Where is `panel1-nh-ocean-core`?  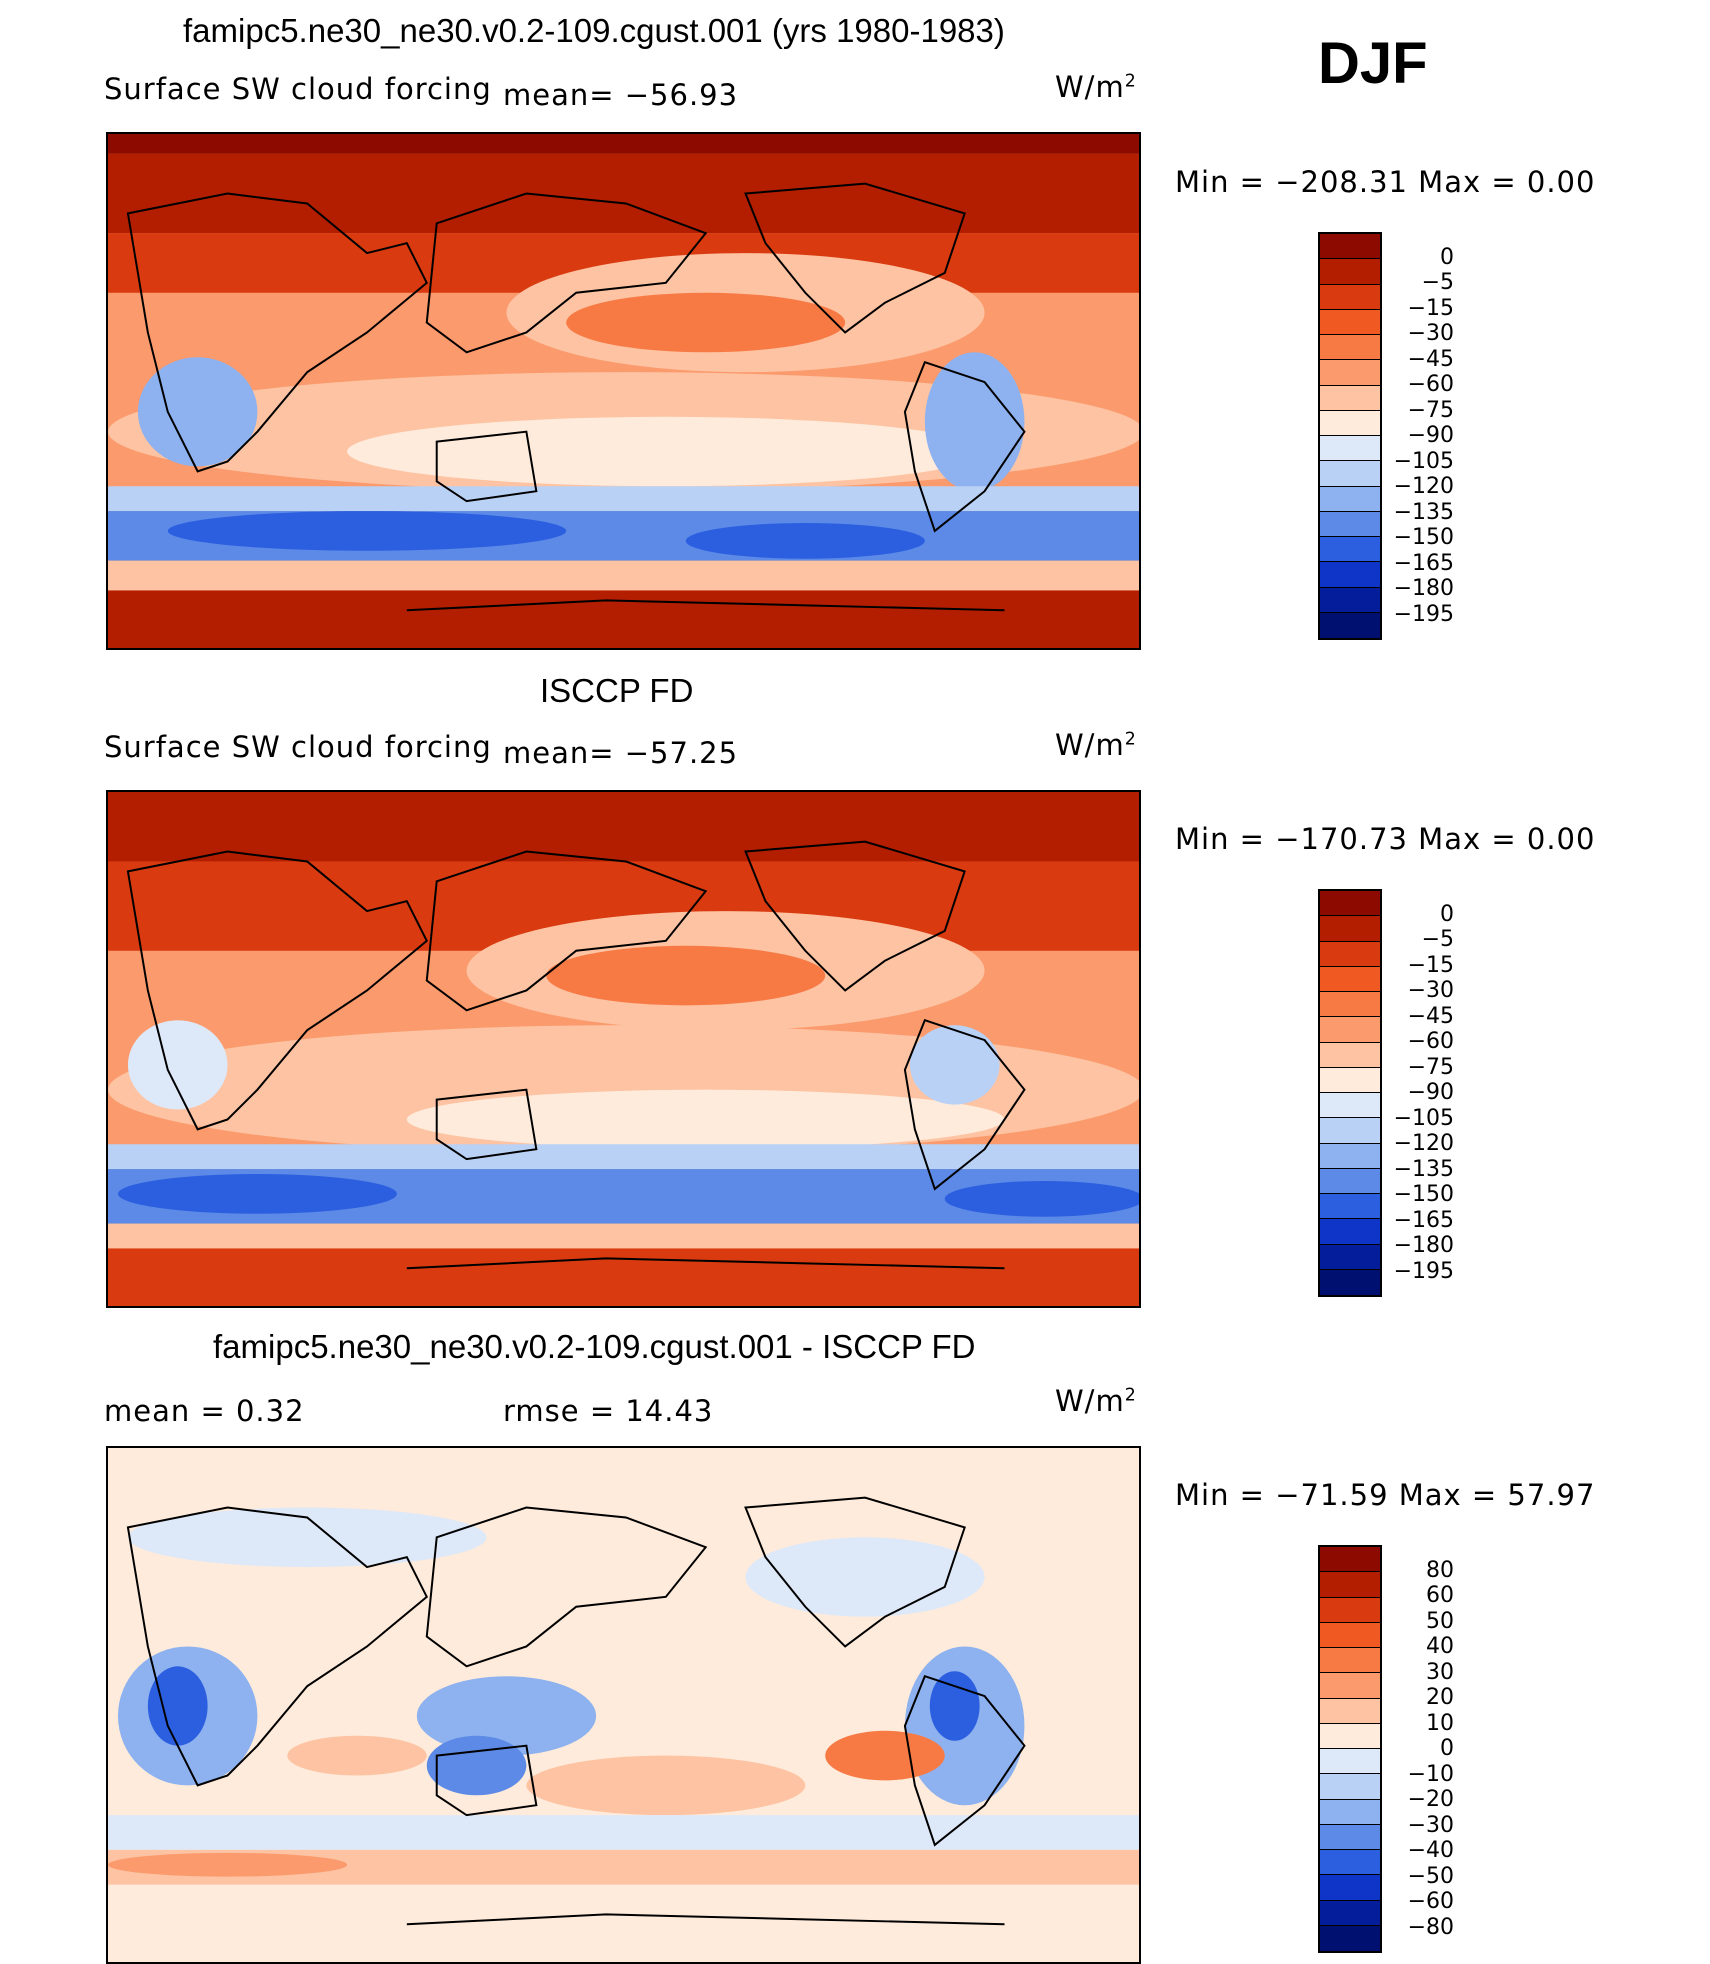
panel1-nh-ocean-core is located at coordinates (706, 322).